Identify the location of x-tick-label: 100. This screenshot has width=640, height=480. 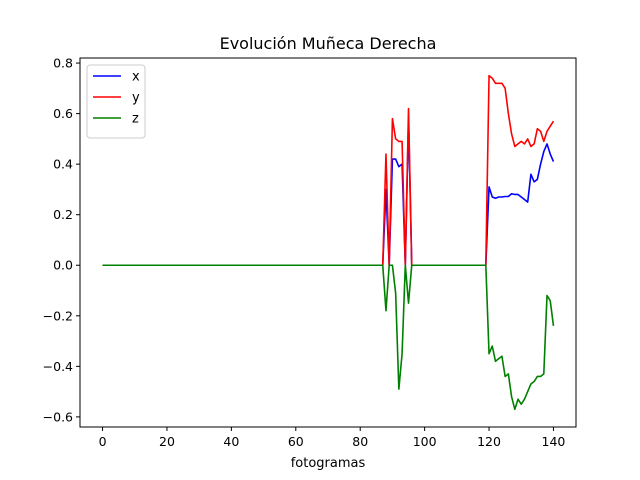
(425, 441).